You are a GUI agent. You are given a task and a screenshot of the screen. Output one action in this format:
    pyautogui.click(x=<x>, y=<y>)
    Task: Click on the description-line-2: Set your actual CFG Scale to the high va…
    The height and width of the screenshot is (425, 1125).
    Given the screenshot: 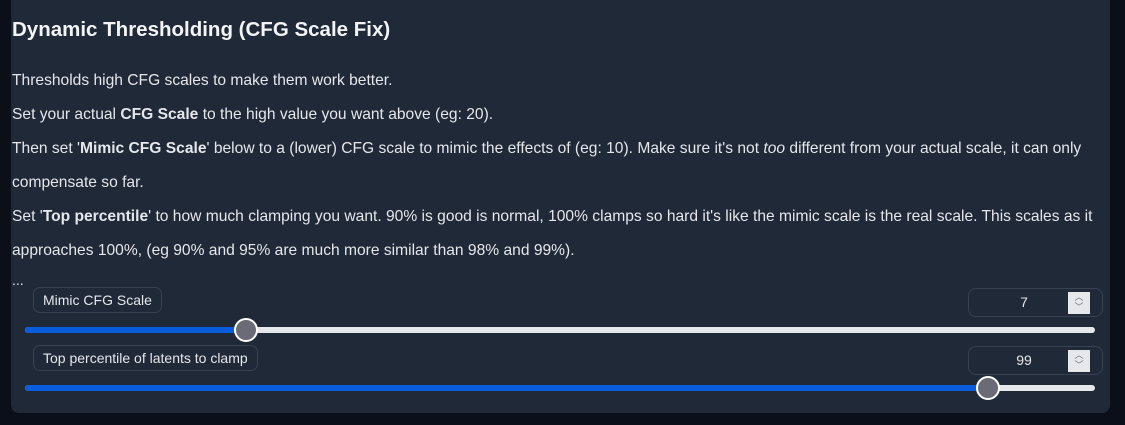 What is the action you would take?
    pyautogui.click(x=253, y=114)
    